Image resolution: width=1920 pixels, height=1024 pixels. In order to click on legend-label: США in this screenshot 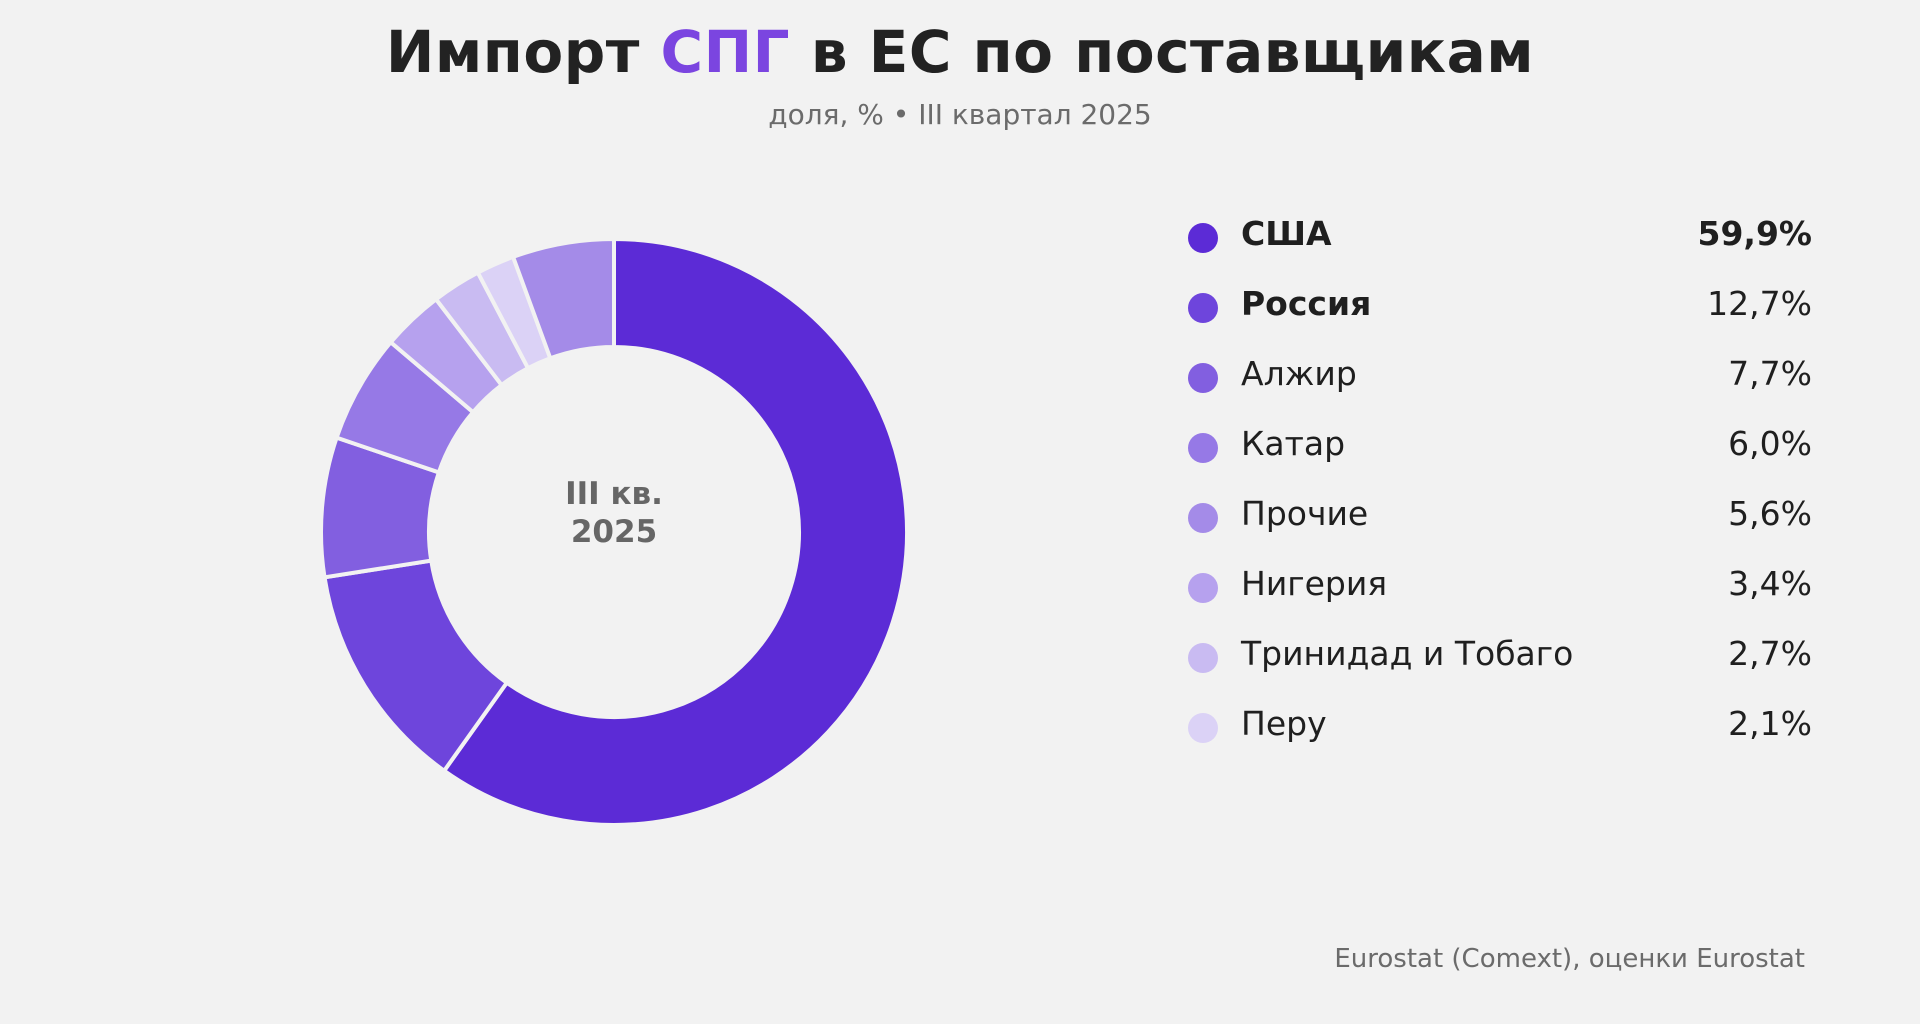, I will do `click(1286, 233)`.